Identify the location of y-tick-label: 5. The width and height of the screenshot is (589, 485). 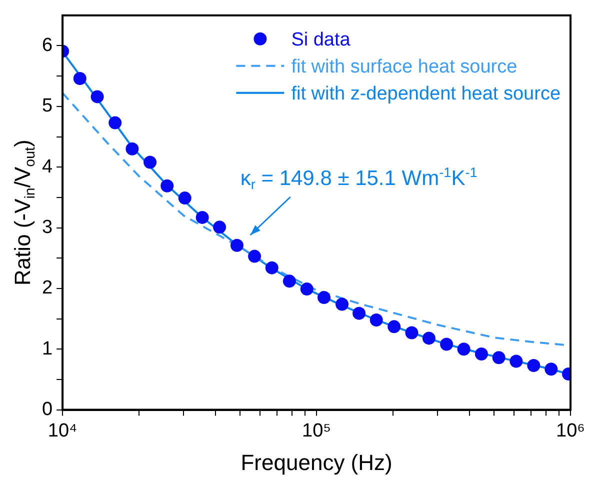
(47, 106).